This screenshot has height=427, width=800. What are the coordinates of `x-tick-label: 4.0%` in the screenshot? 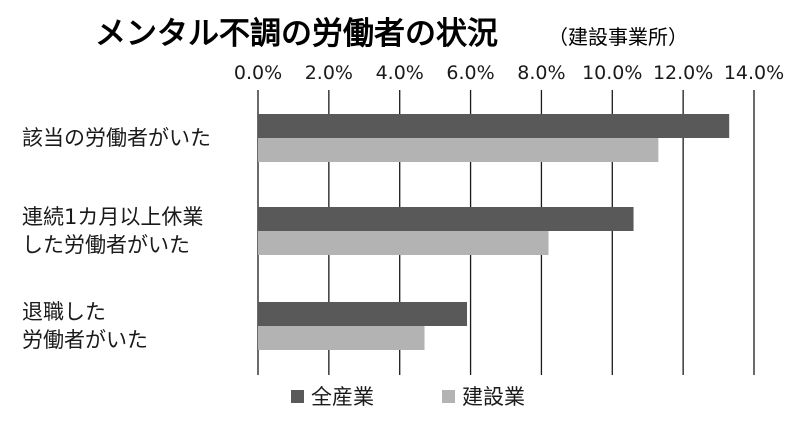 It's located at (400, 73).